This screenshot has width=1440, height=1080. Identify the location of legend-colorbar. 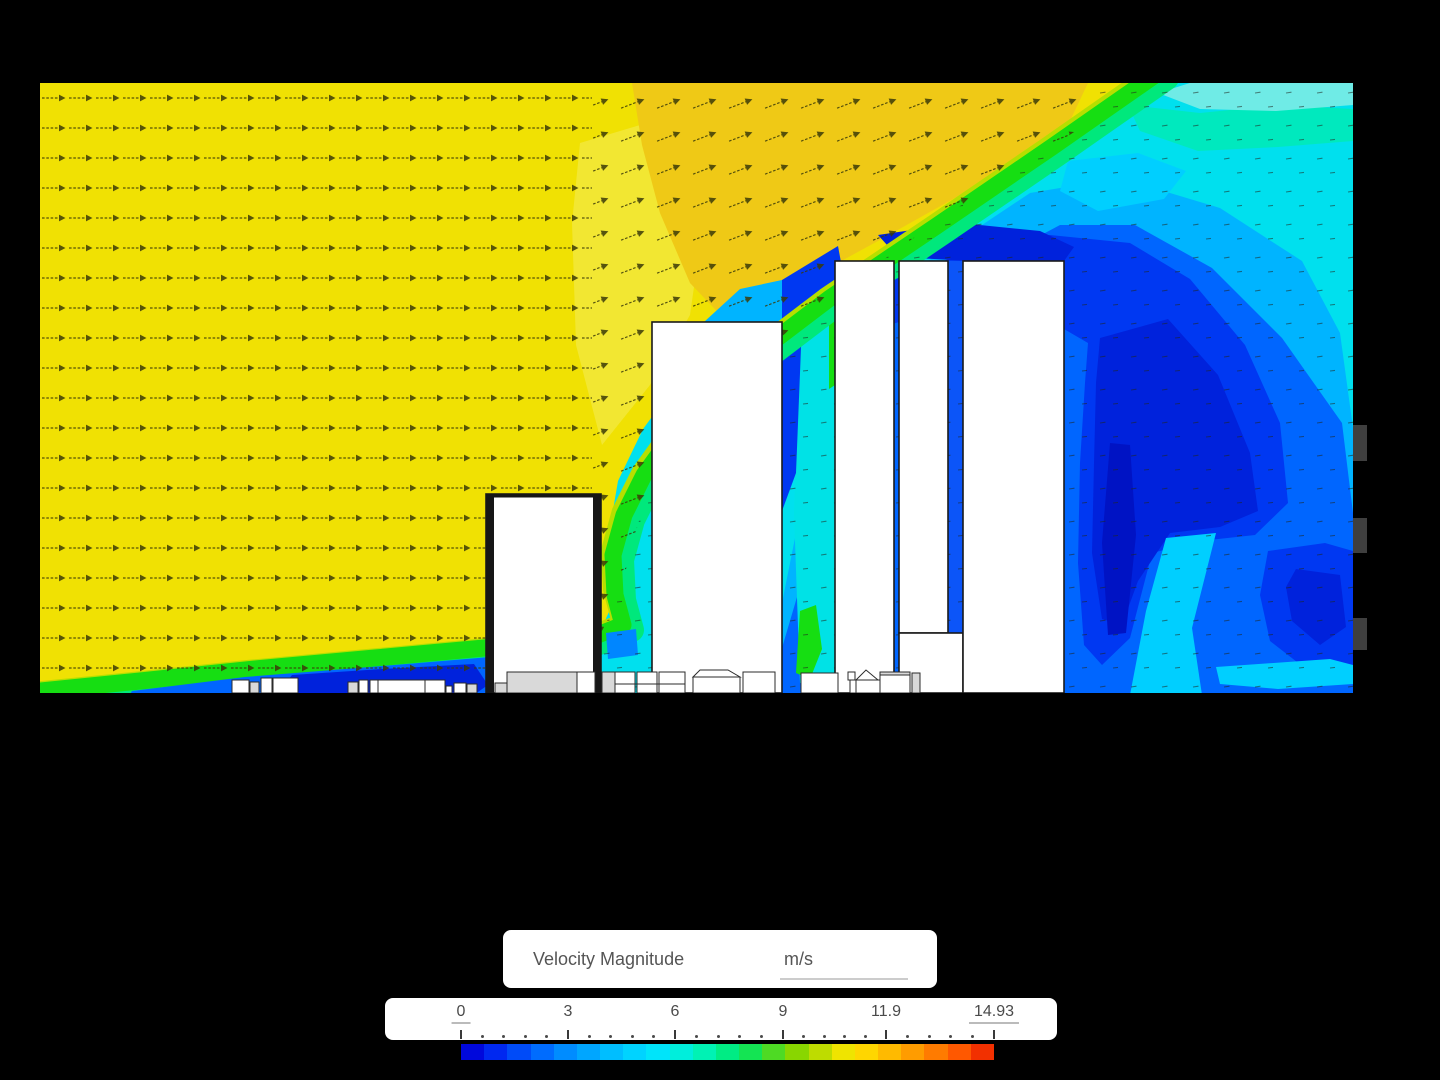
(727, 1052).